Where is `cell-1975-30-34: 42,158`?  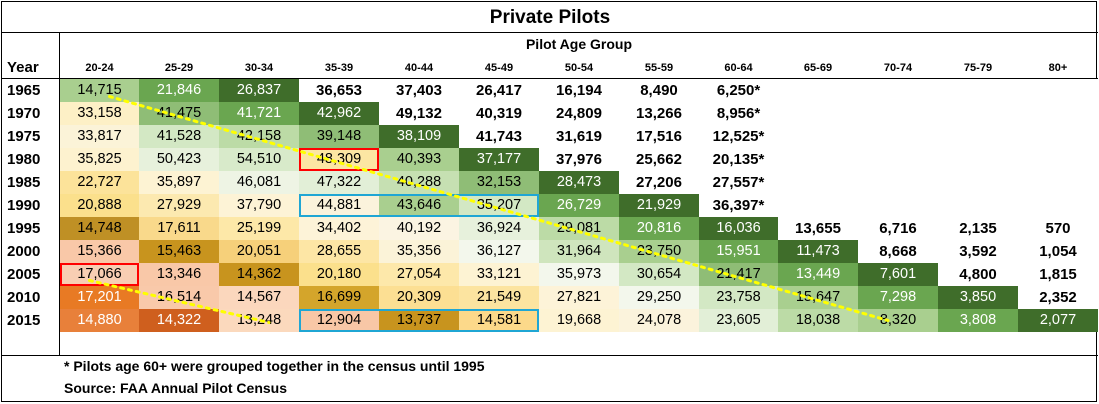 cell-1975-30-34: 42,158 is located at coordinates (259, 136).